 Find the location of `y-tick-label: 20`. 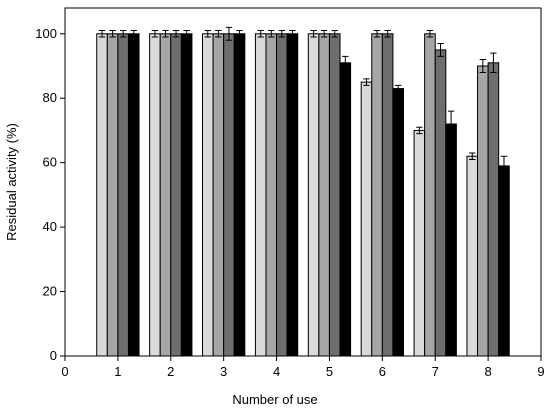

y-tick-label: 20 is located at coordinates (50, 291).